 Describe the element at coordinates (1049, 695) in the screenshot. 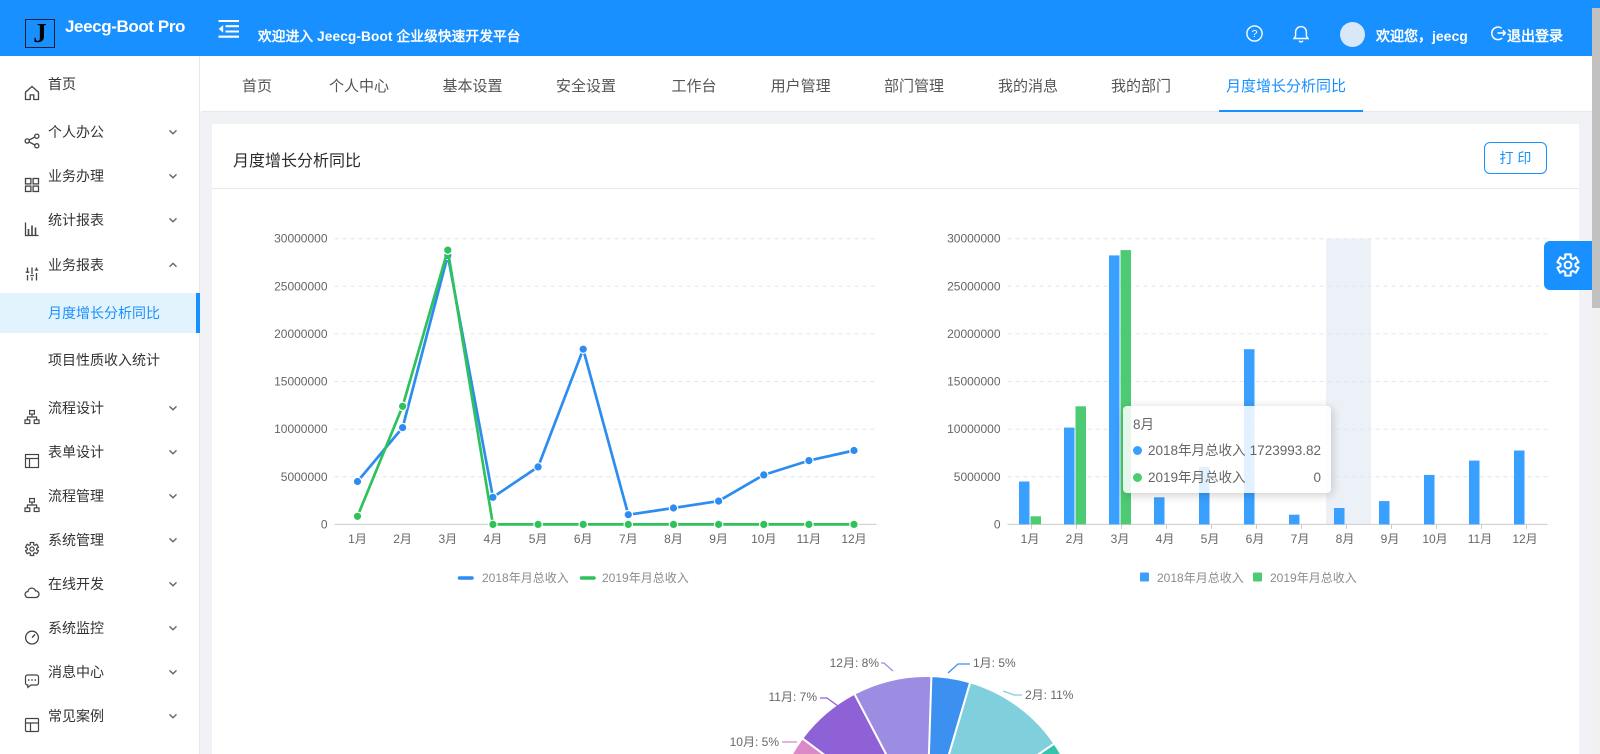

I see `svg-text: 2月: 11%` at that location.